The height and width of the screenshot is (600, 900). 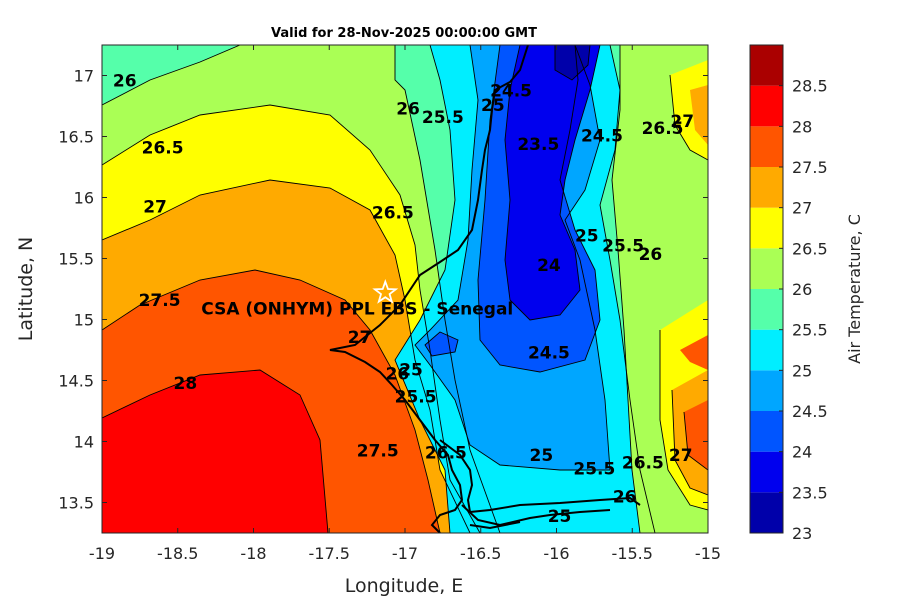 I want to click on y-tick-label: 15.5, so click(x=76, y=259).